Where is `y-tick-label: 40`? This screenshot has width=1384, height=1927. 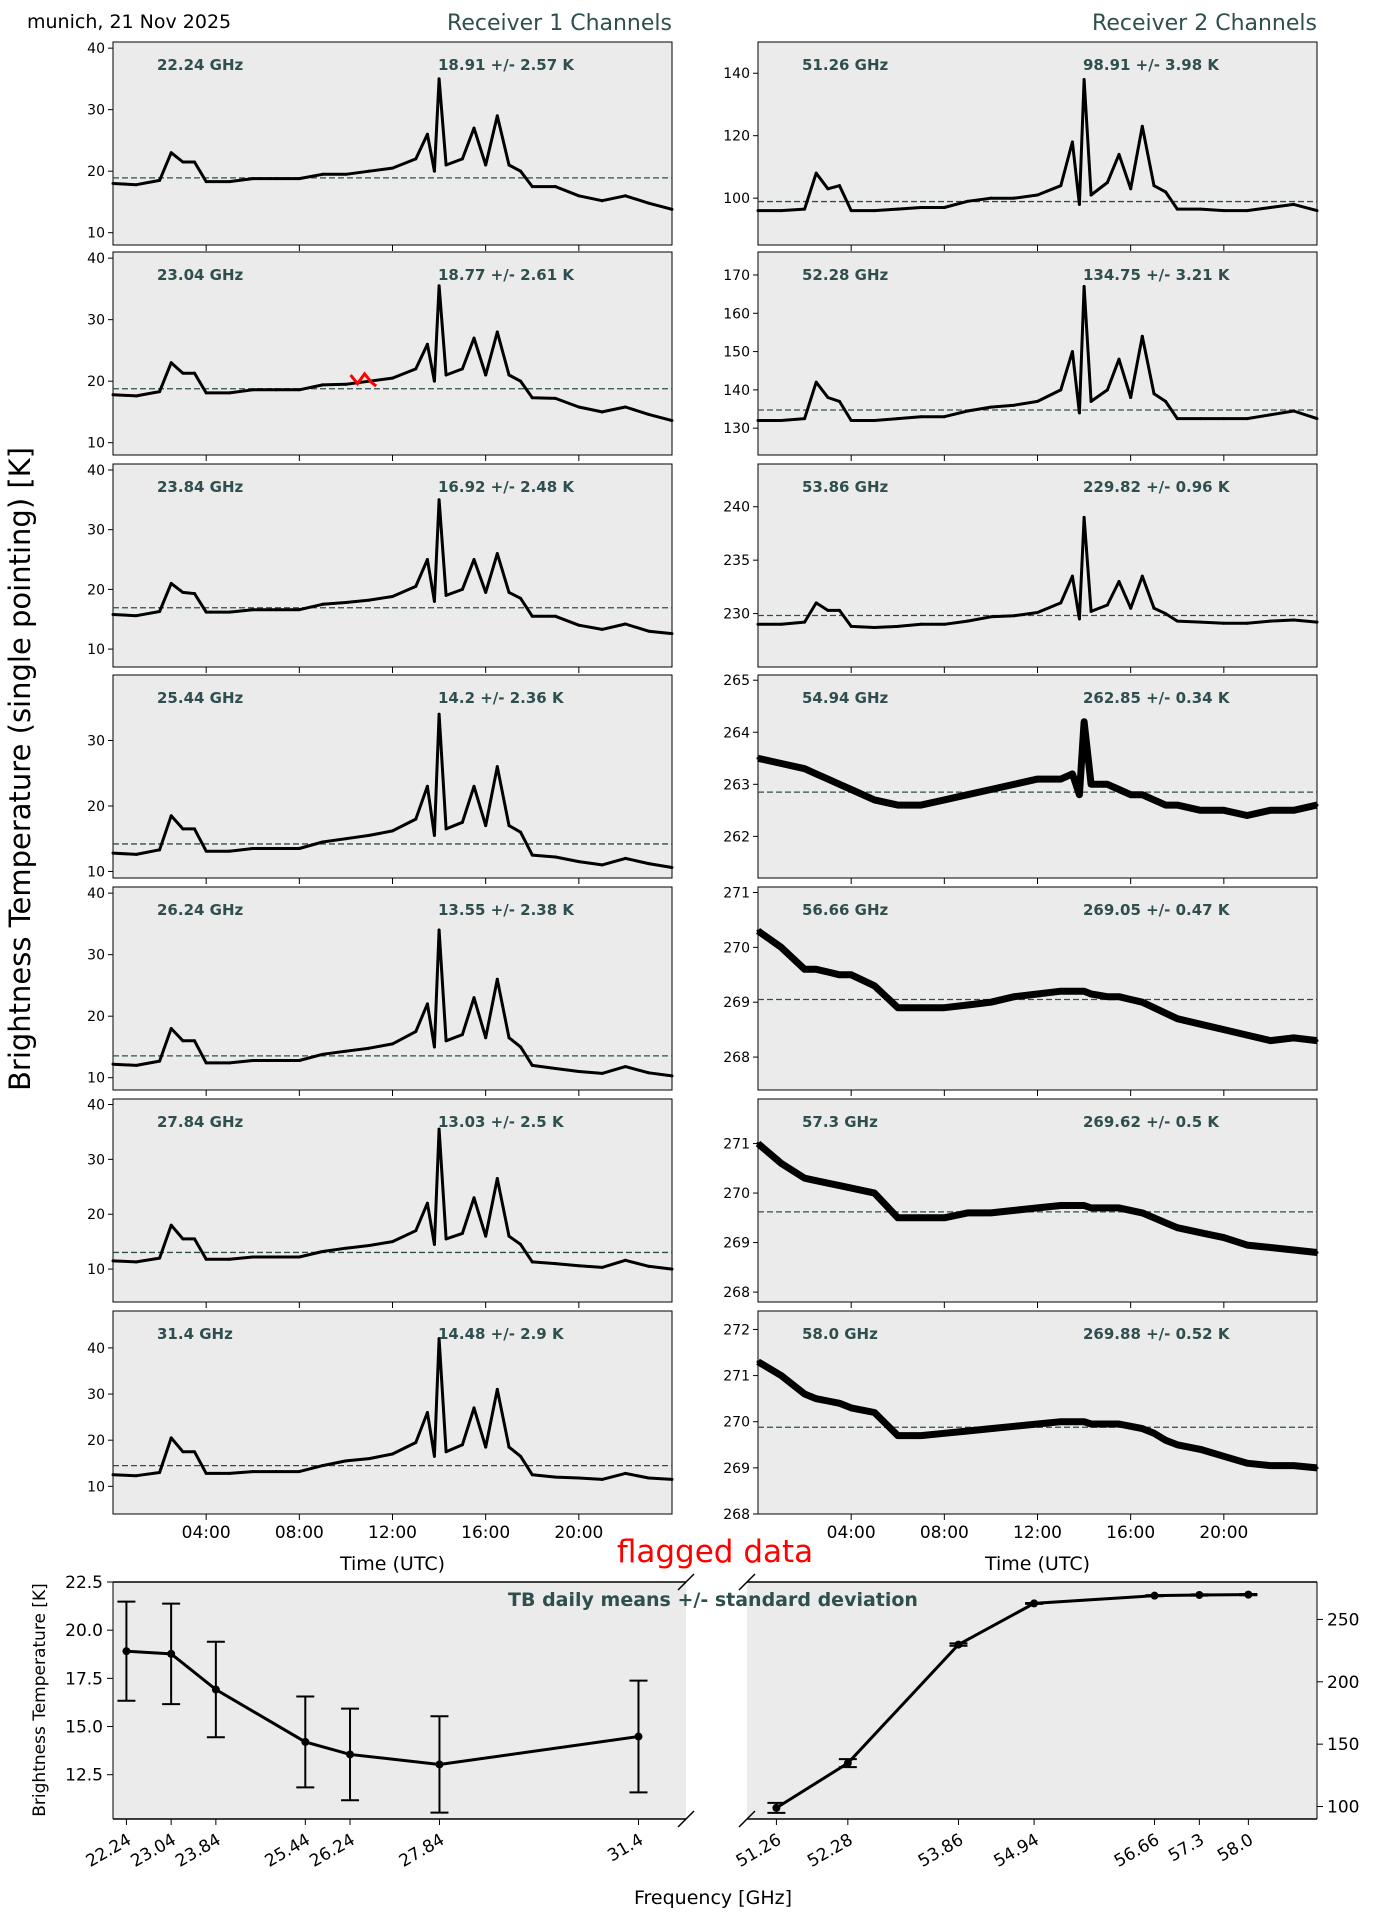
y-tick-label: 40 is located at coordinates (96, 49).